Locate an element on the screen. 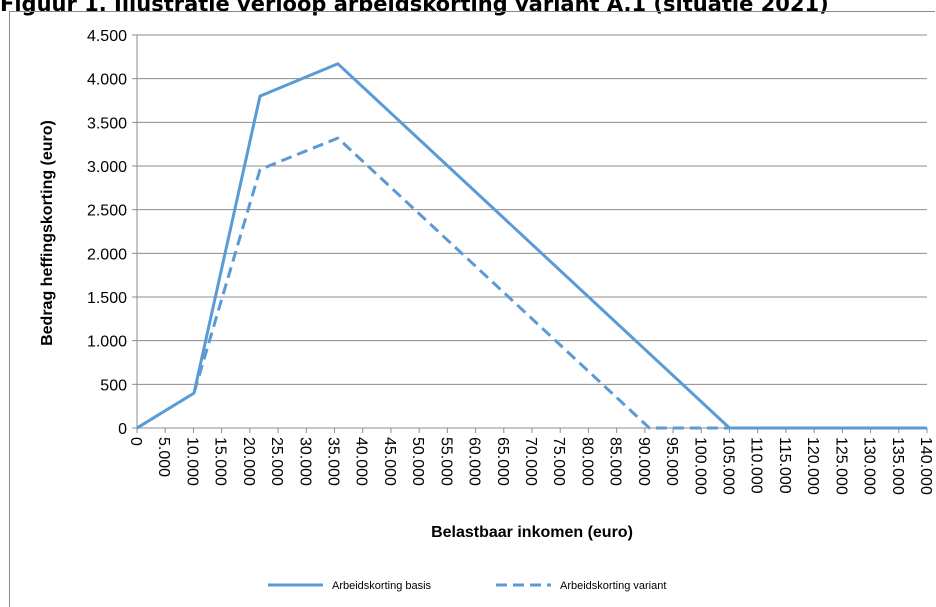 This screenshot has height=607, width=936. y-tick-label: 4.000 is located at coordinates (107, 80).